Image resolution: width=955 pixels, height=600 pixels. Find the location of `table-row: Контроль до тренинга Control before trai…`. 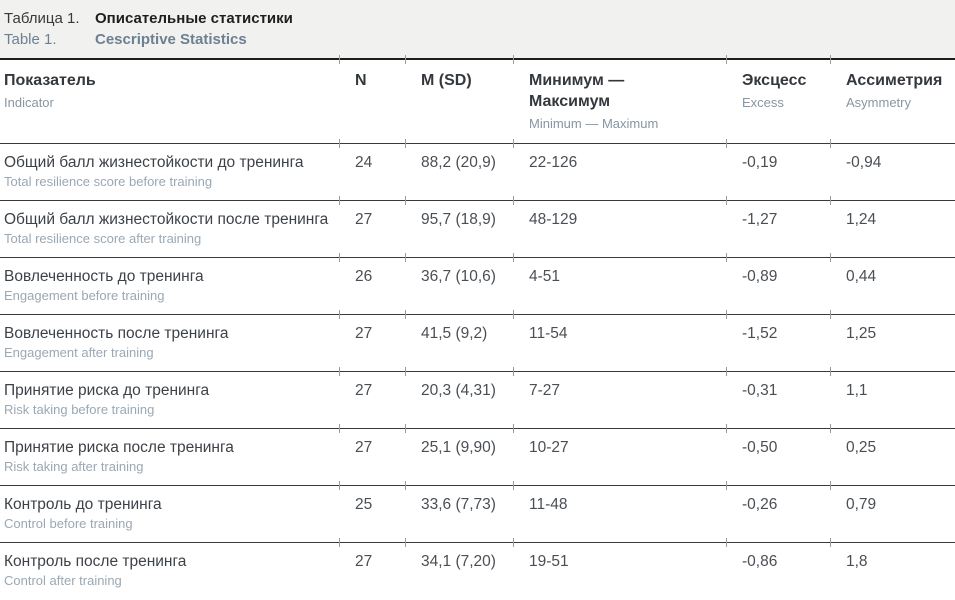

table-row: Контроль до тренинга Control before trai… is located at coordinates (477, 511).